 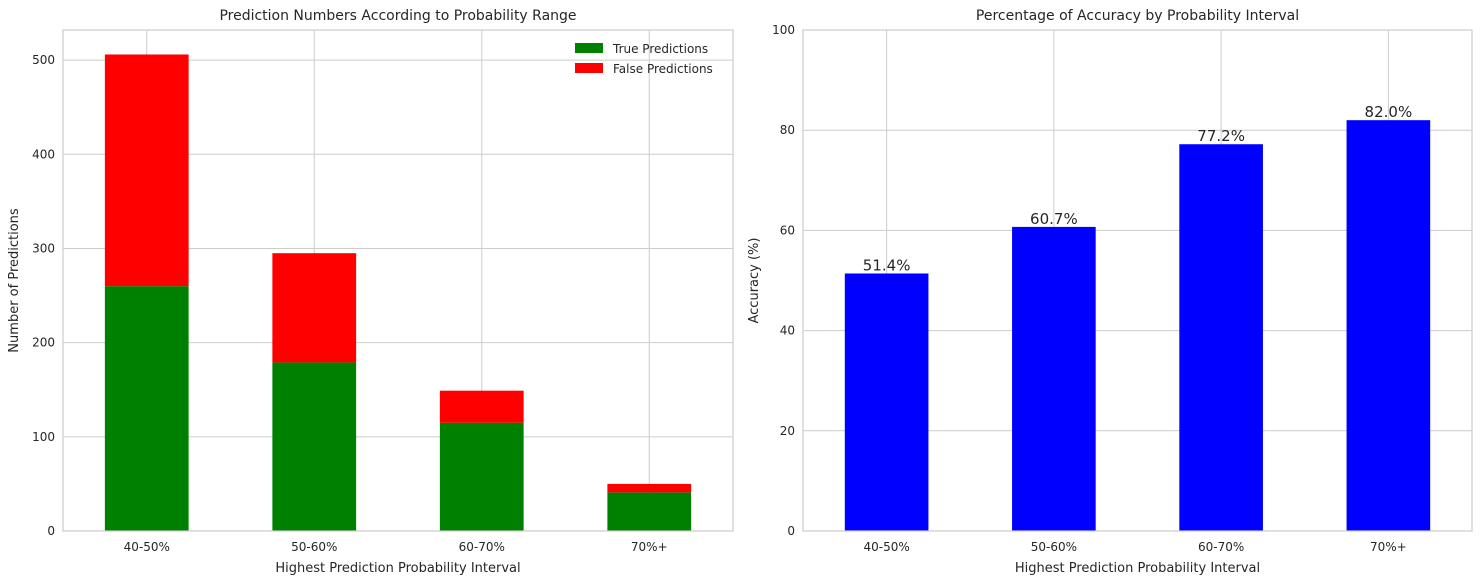 What do you see at coordinates (783, 280) in the screenshot?
I see `chart1-y-ticks: 0 20 40 60 80 100` at bounding box center [783, 280].